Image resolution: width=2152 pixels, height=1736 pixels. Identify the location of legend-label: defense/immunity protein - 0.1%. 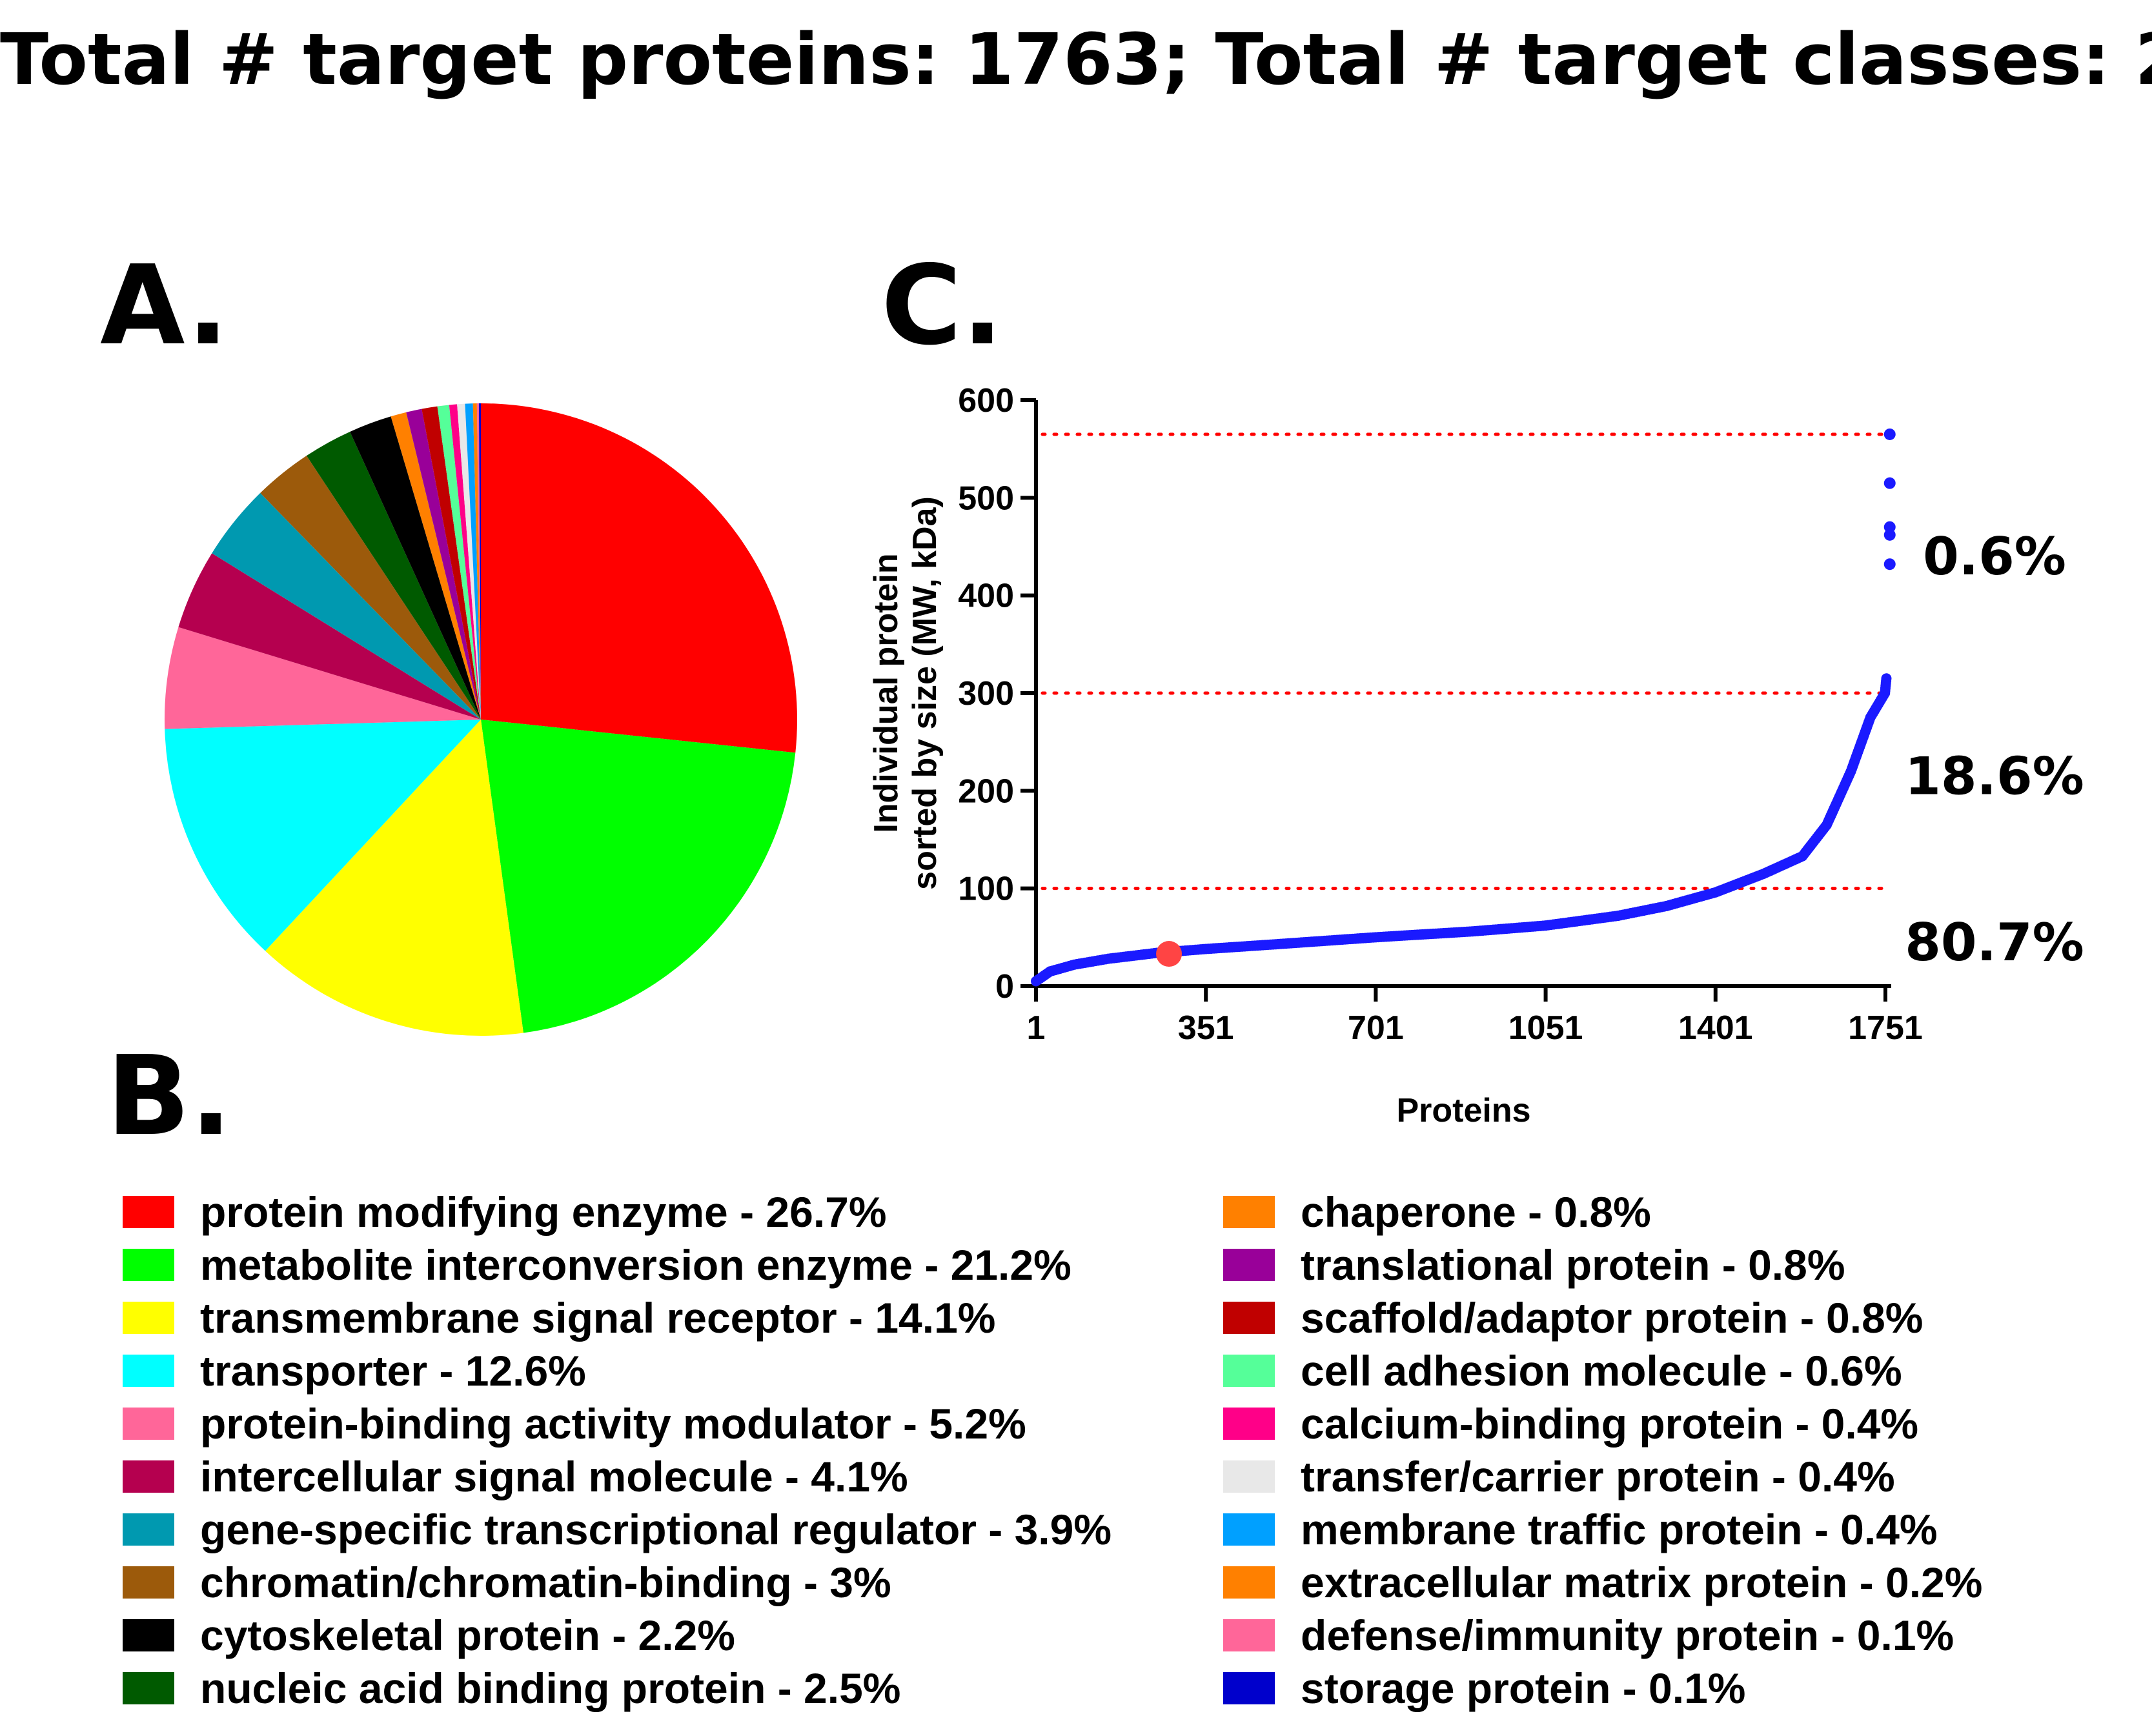
(1628, 1635).